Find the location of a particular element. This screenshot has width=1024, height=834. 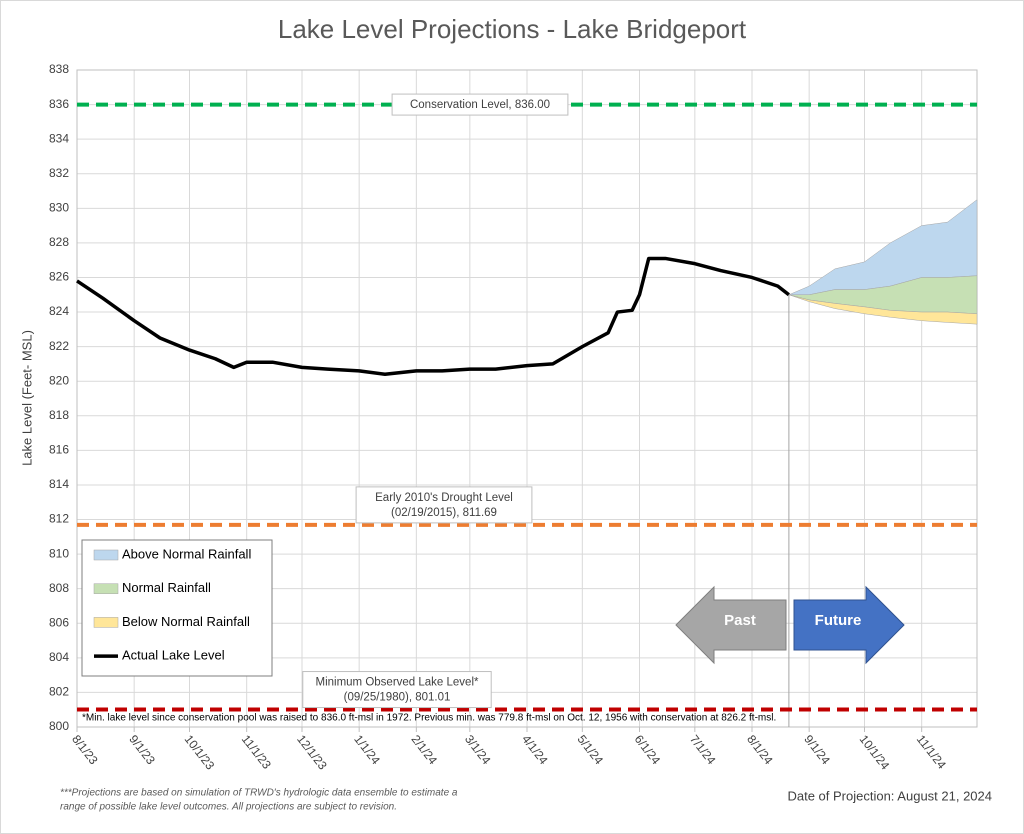

reference-label: Early 2010's Drought Level is located at coordinates (444, 498).